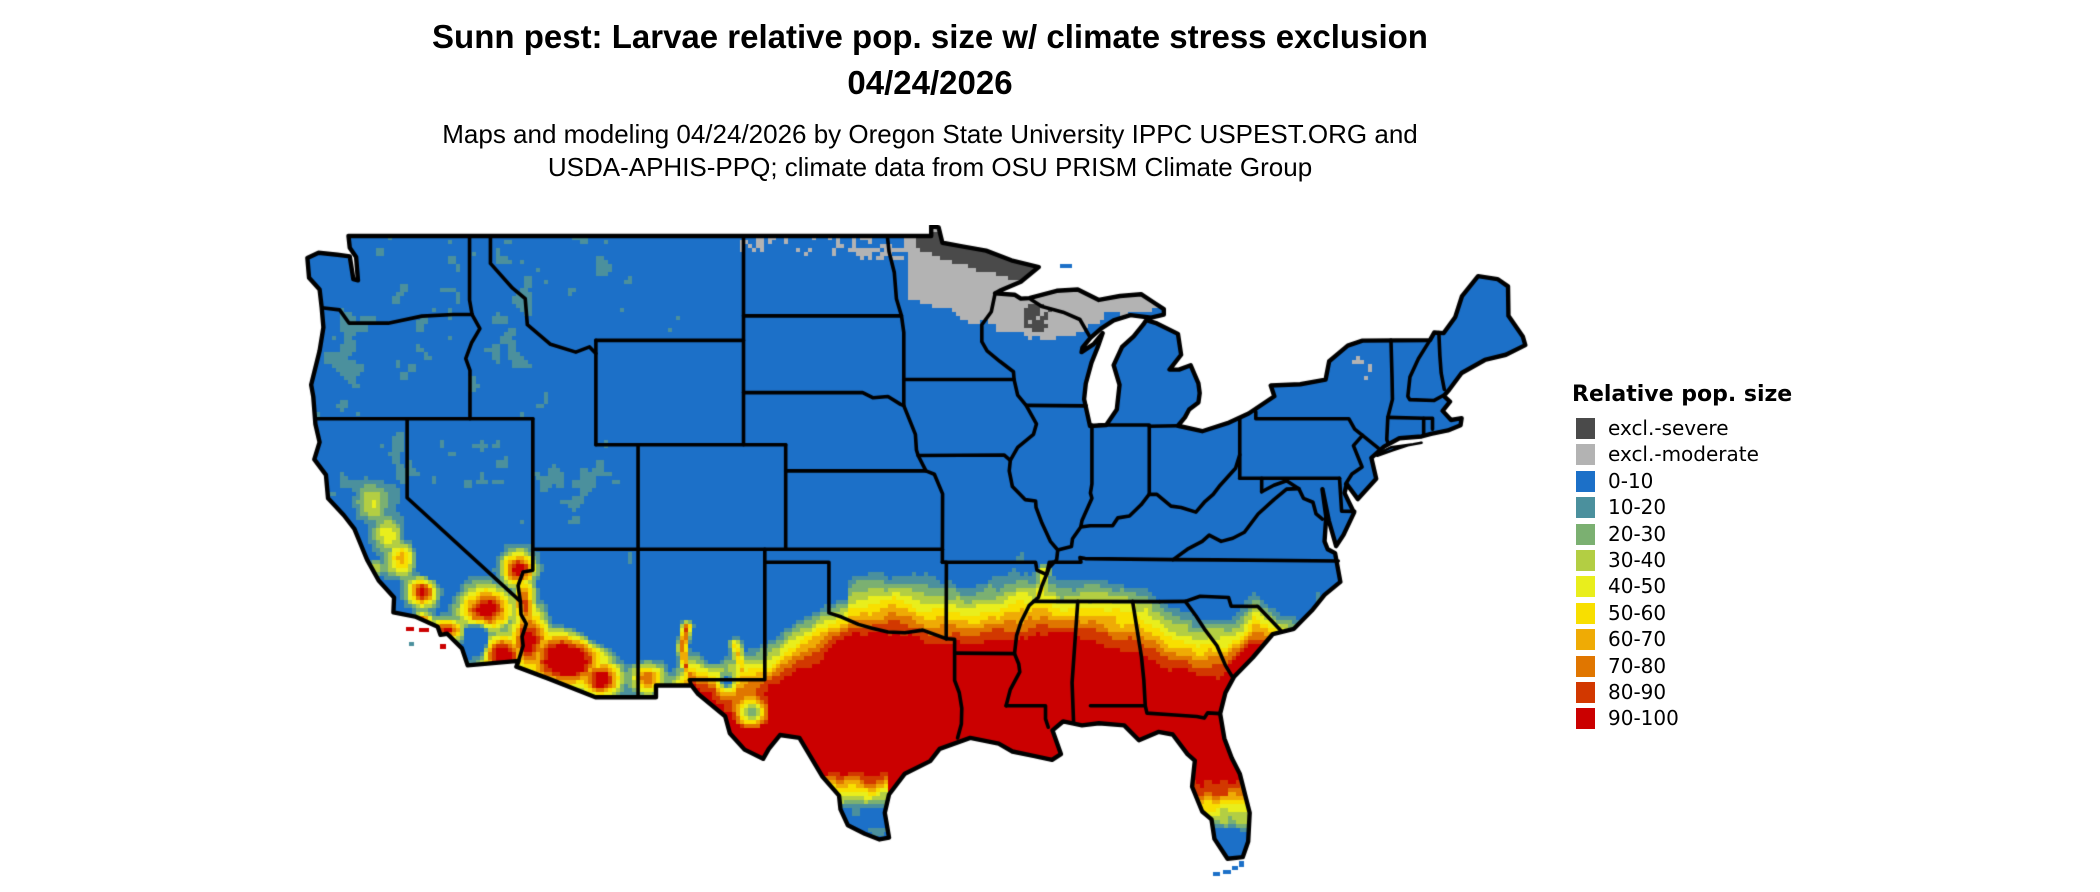 This screenshot has width=2100, height=892. I want to click on legend-title: Relative pop. size, so click(1682, 394).